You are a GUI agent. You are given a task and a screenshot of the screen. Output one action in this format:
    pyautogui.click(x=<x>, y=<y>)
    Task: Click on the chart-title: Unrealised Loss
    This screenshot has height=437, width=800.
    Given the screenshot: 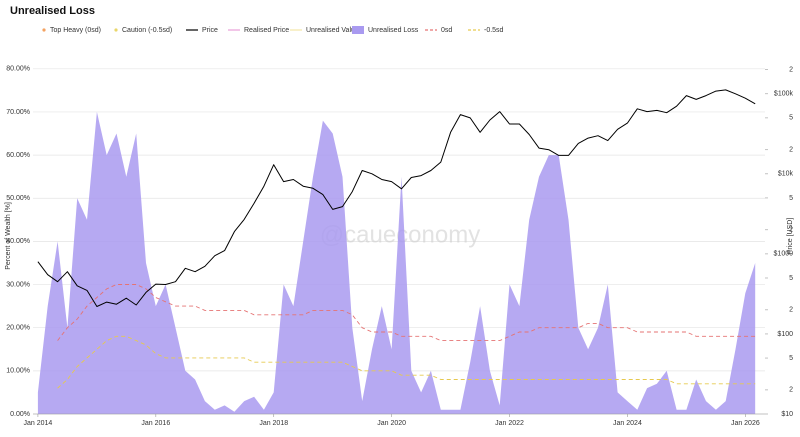 What is the action you would take?
    pyautogui.click(x=52, y=11)
    